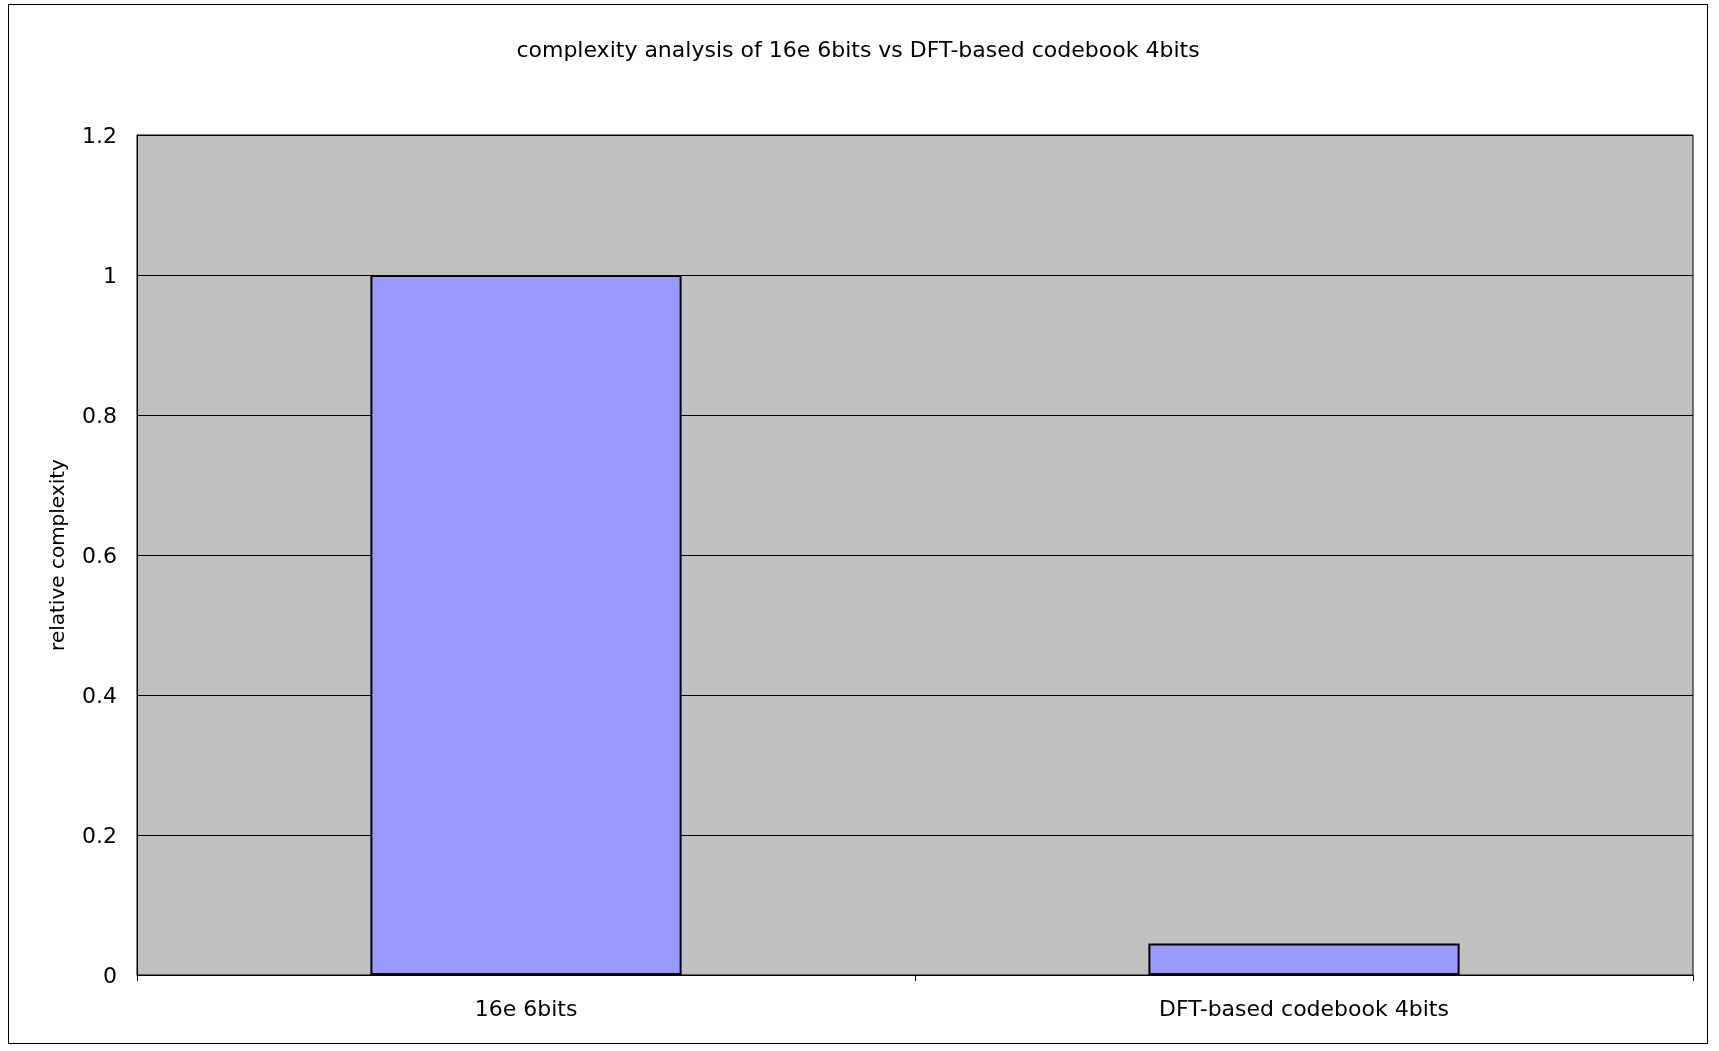  Describe the element at coordinates (110, 275) in the screenshot. I see `y-tick-label: 1` at that location.